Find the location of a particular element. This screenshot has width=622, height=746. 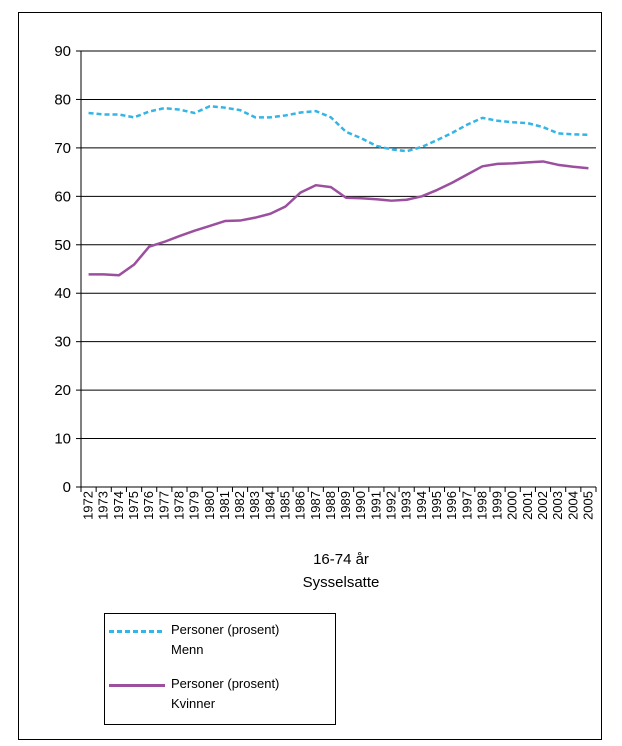

x-tick-label-1995: 1995 is located at coordinates (436, 505).